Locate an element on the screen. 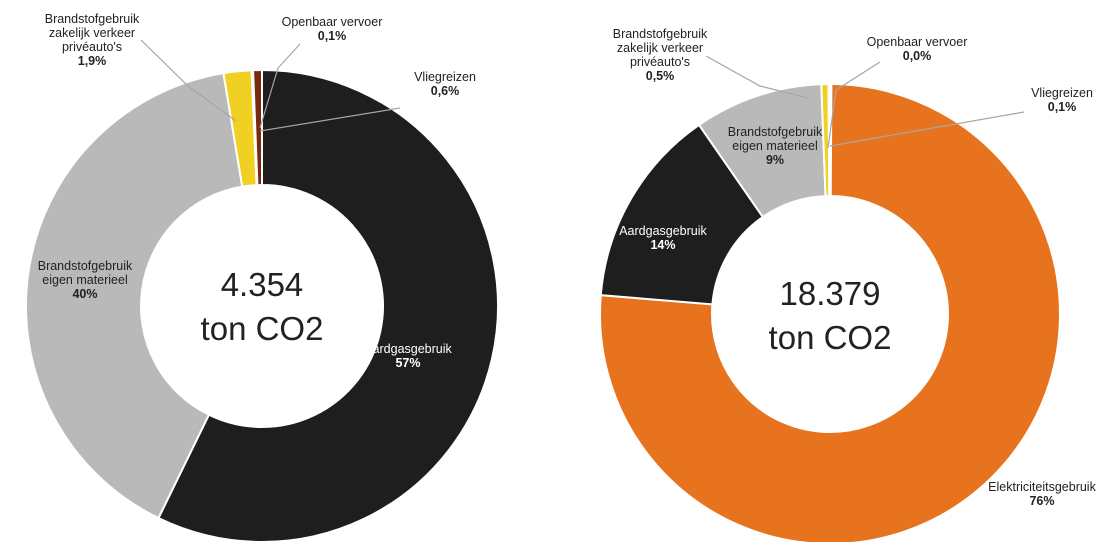 The width and height of the screenshot is (1110, 542). data-label-percent: 9% is located at coordinates (775, 160).